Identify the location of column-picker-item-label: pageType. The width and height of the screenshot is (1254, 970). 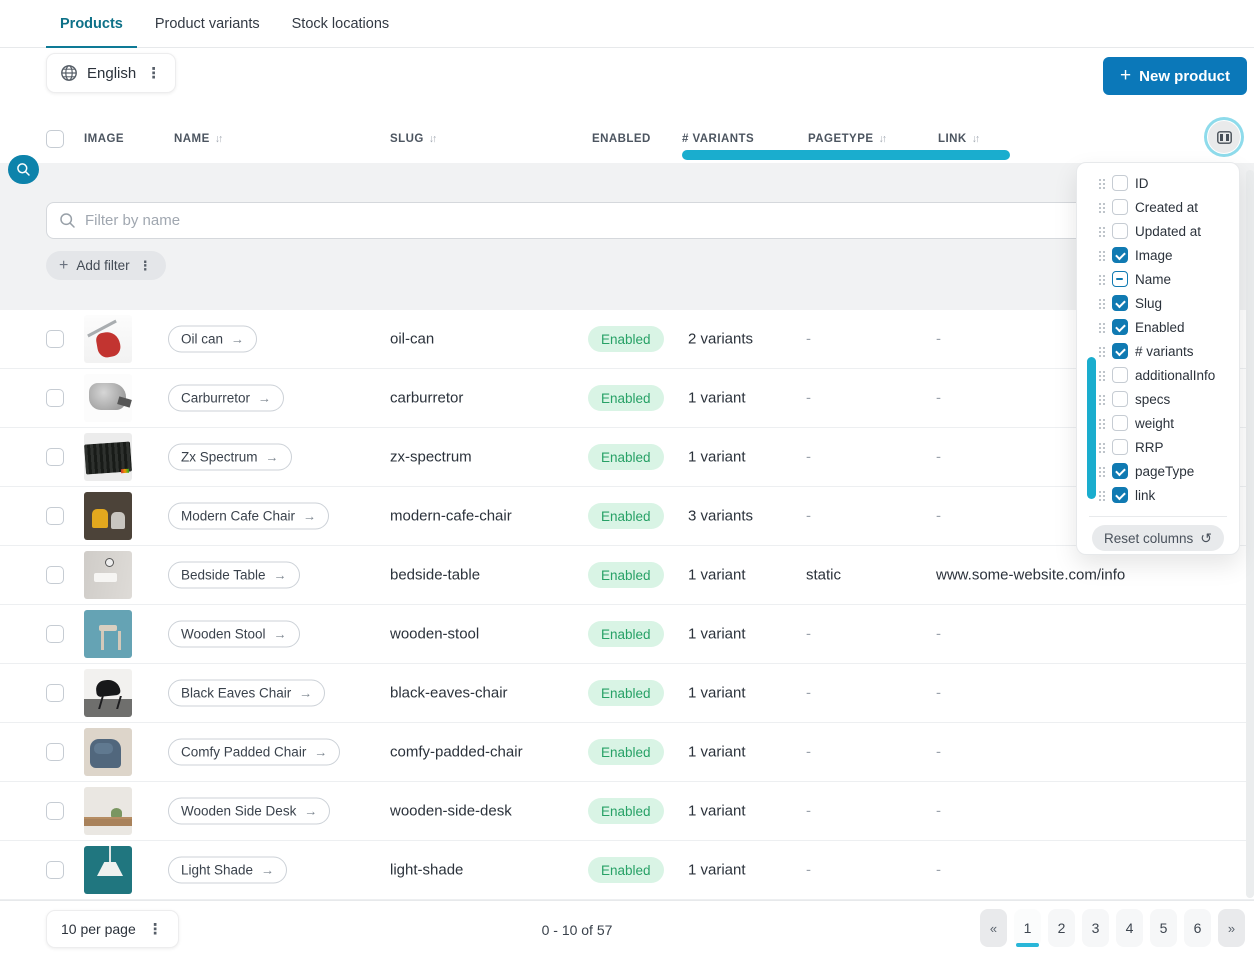
(1165, 471).